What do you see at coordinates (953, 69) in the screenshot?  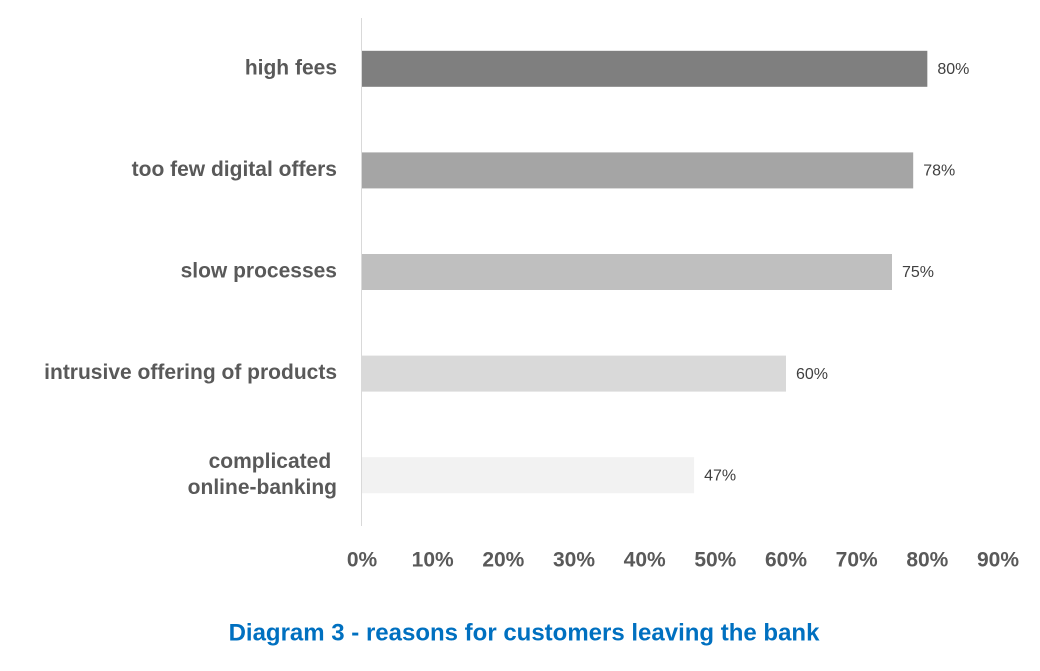 I see `value-label: 80%` at bounding box center [953, 69].